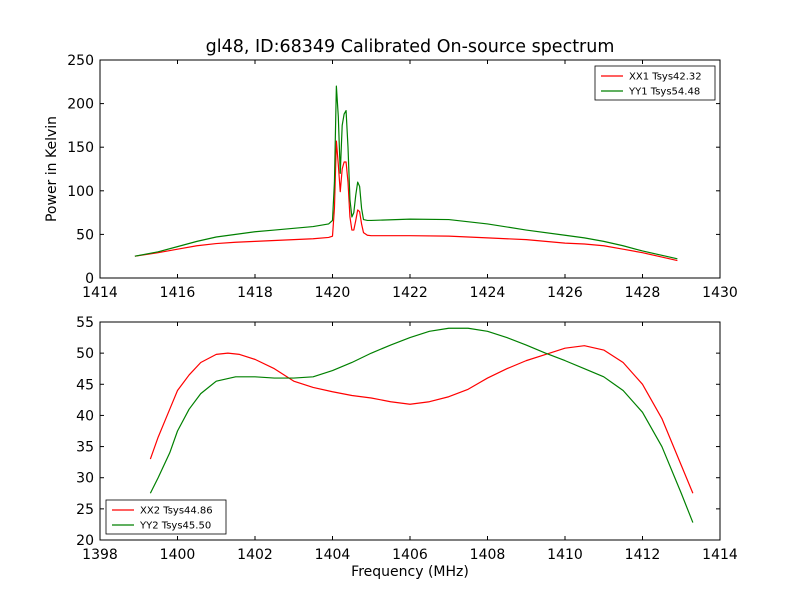  What do you see at coordinates (565, 555) in the screenshot?
I see `x-tick-label: 1410` at bounding box center [565, 555].